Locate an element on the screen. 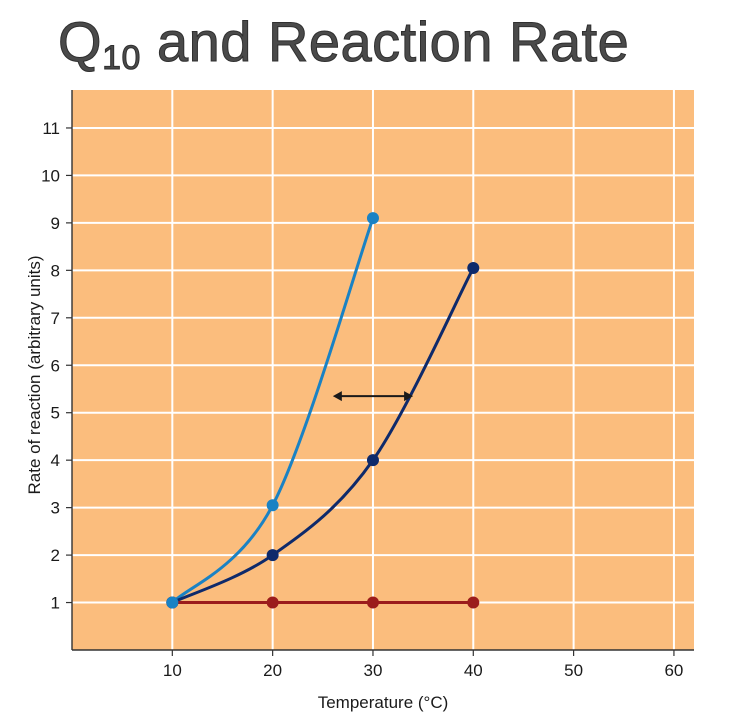 The height and width of the screenshot is (716, 734). y-tick-label-8: 8 is located at coordinates (55, 270).